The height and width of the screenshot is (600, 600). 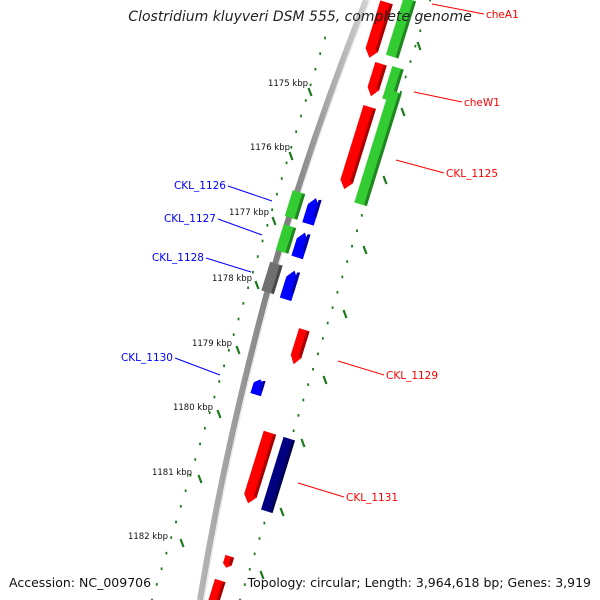 What do you see at coordinates (228, 561) in the screenshot?
I see `gene-edge-red-block` at bounding box center [228, 561].